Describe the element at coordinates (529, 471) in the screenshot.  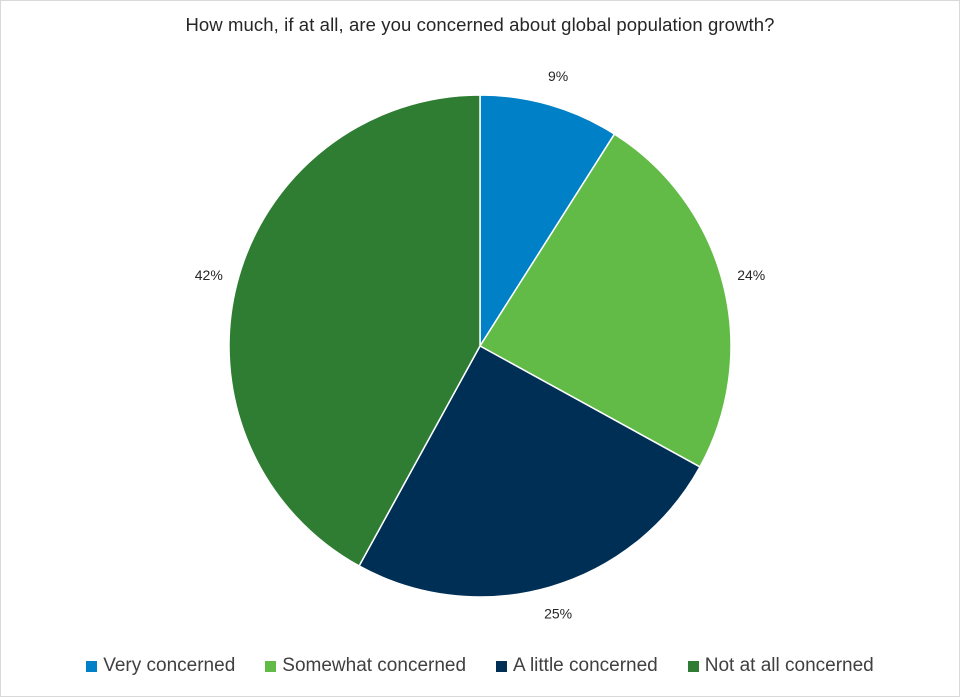
I see `pie-slice-a-little-concerned` at that location.